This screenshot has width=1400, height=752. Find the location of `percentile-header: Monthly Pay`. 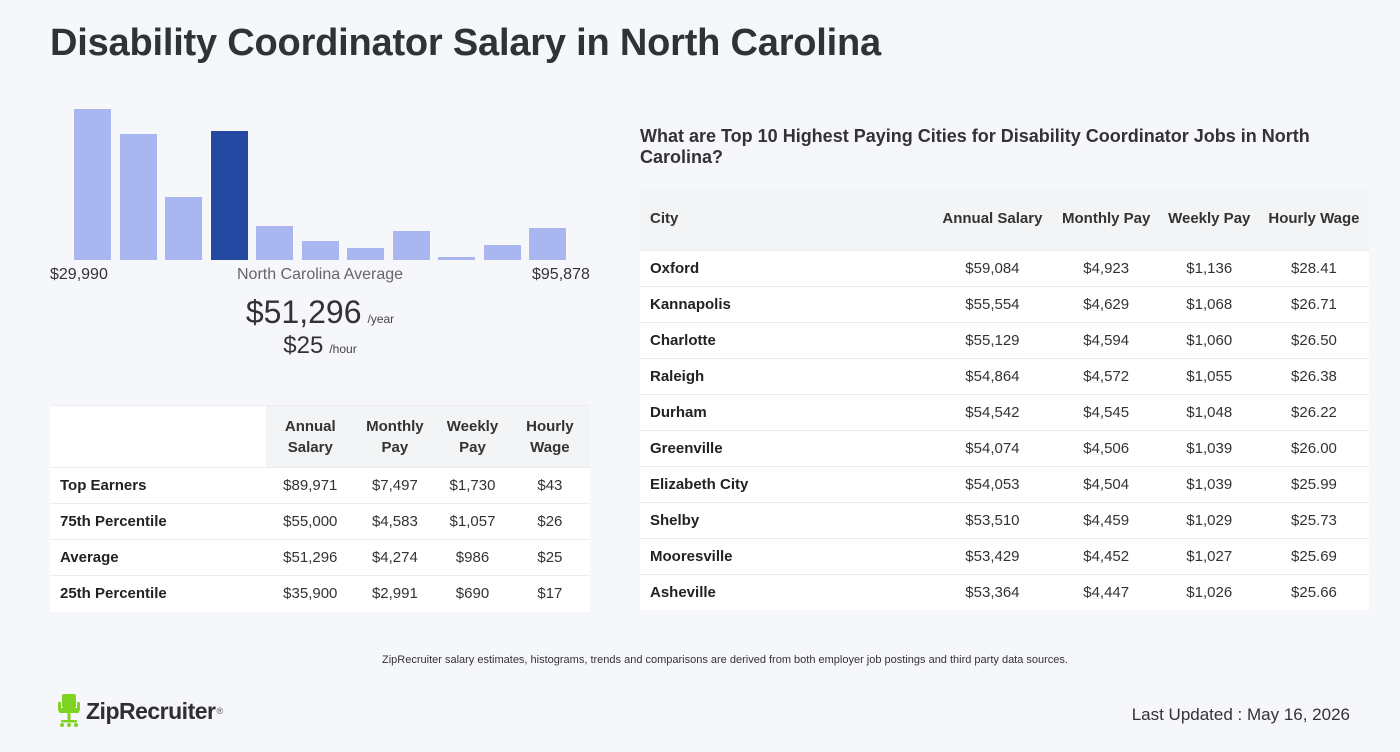

percentile-header: Monthly Pay is located at coordinates (395, 436).